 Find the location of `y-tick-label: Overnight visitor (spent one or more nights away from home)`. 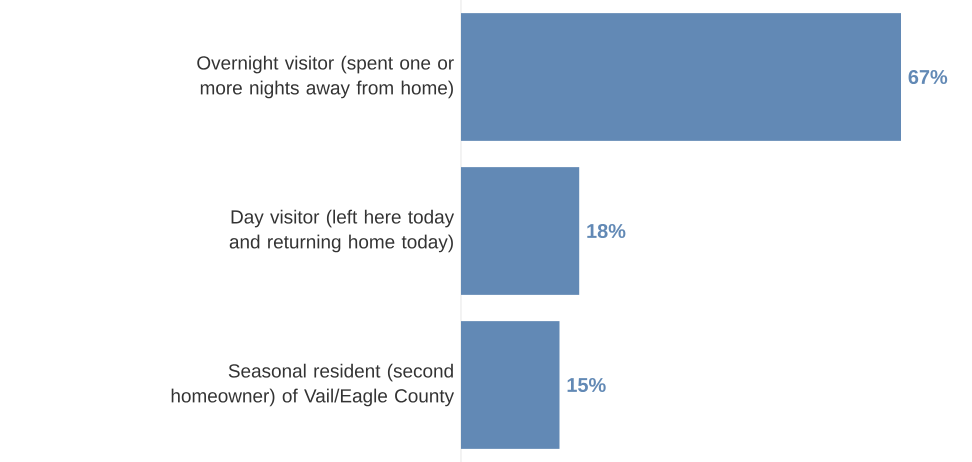

y-tick-label: Overnight visitor (spent one or more nights away from home) is located at coordinates (325, 77).